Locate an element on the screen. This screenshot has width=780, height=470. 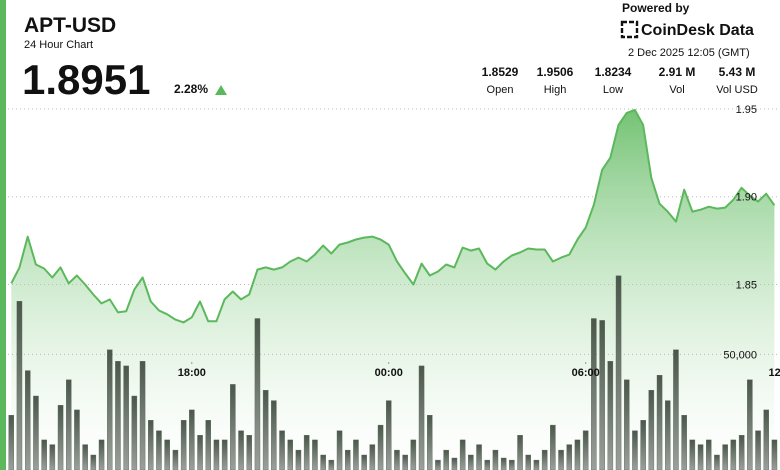
powered-by: Powered by is located at coordinates (656, 8).